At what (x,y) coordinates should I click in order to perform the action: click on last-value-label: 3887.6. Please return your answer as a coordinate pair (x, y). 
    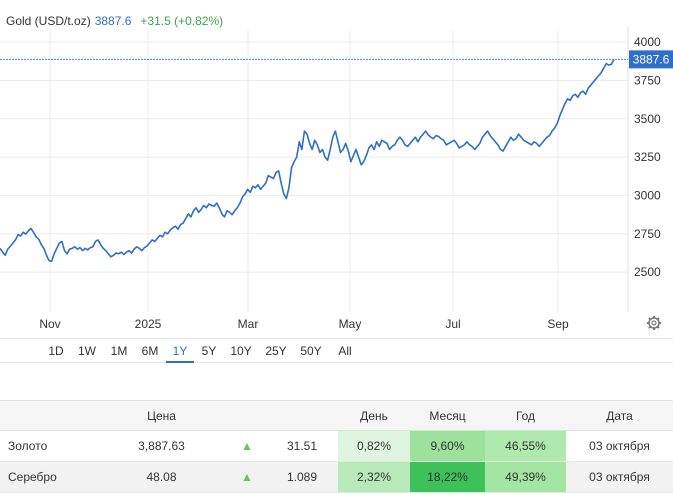
    Looking at the image, I should click on (113, 21).